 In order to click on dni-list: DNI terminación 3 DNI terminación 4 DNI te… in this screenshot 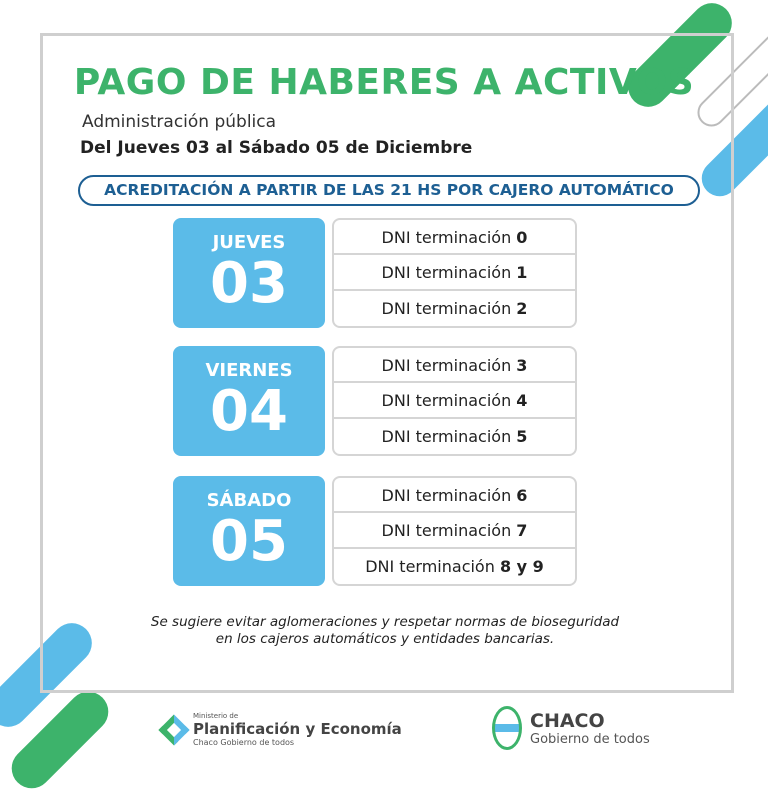, I will do `click(454, 401)`.